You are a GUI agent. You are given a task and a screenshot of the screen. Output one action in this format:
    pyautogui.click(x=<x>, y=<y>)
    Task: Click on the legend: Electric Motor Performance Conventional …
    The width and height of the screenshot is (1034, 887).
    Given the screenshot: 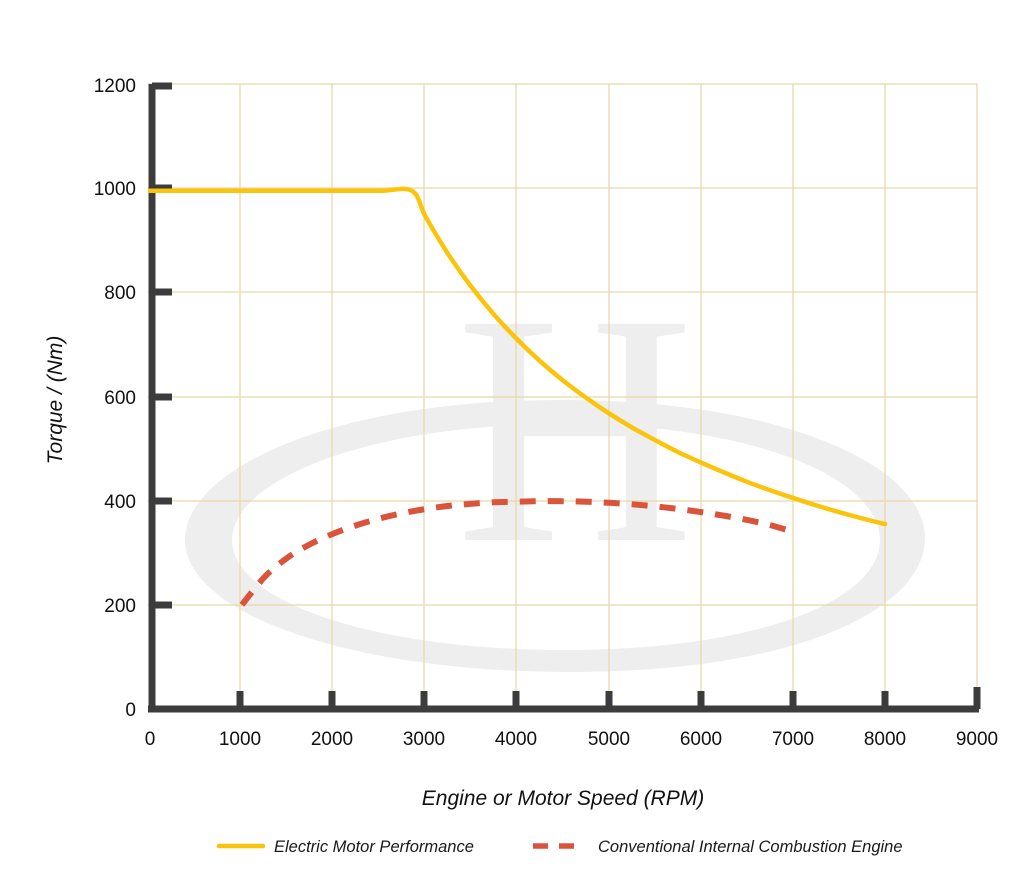 What is the action you would take?
    pyautogui.click(x=559, y=847)
    